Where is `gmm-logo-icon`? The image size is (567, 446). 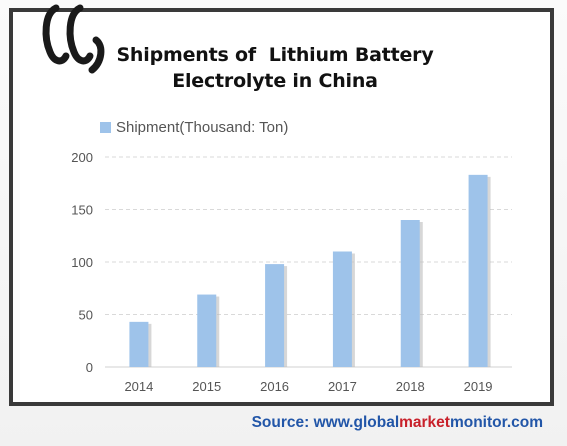
gmm-logo-icon is located at coordinates (73, 39).